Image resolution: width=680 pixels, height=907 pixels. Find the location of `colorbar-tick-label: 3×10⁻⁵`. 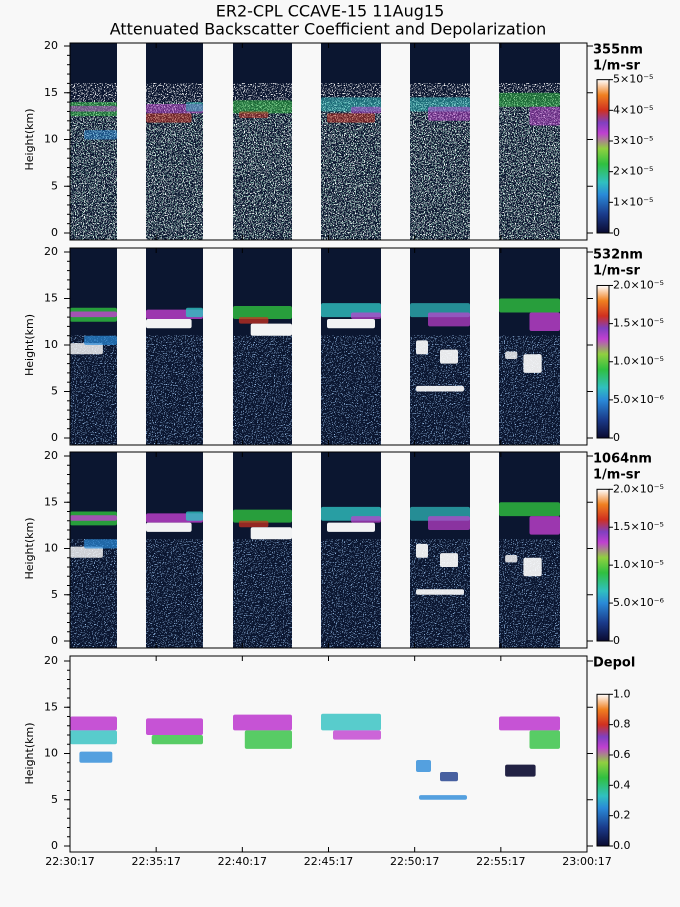

colorbar-tick-label: 3×10⁻⁵ is located at coordinates (633, 140).